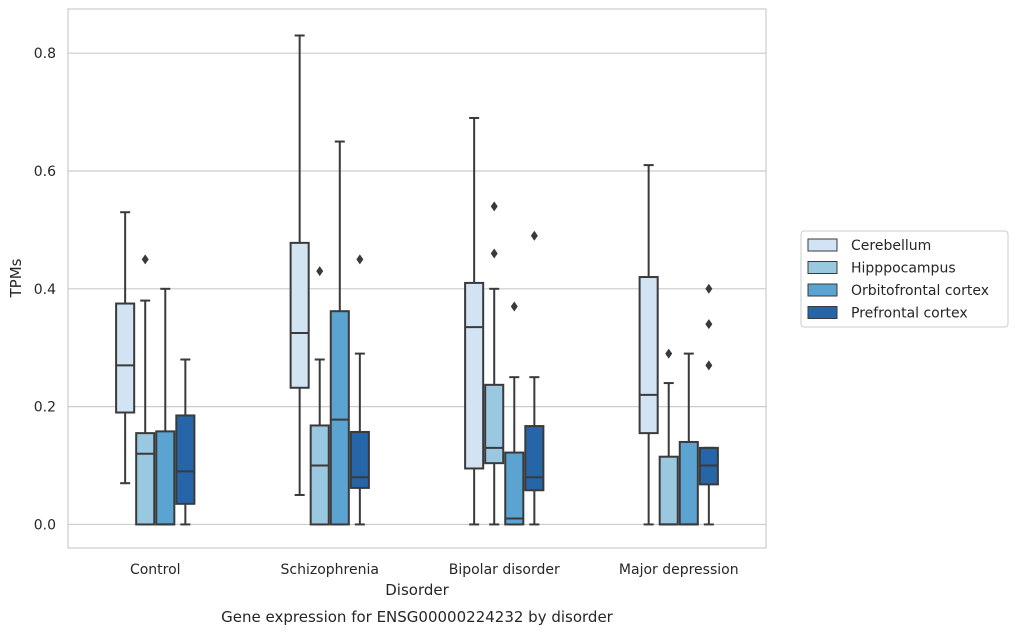 The height and width of the screenshot is (634, 1018). I want to click on y-tick-label: 0.2, so click(45, 408).